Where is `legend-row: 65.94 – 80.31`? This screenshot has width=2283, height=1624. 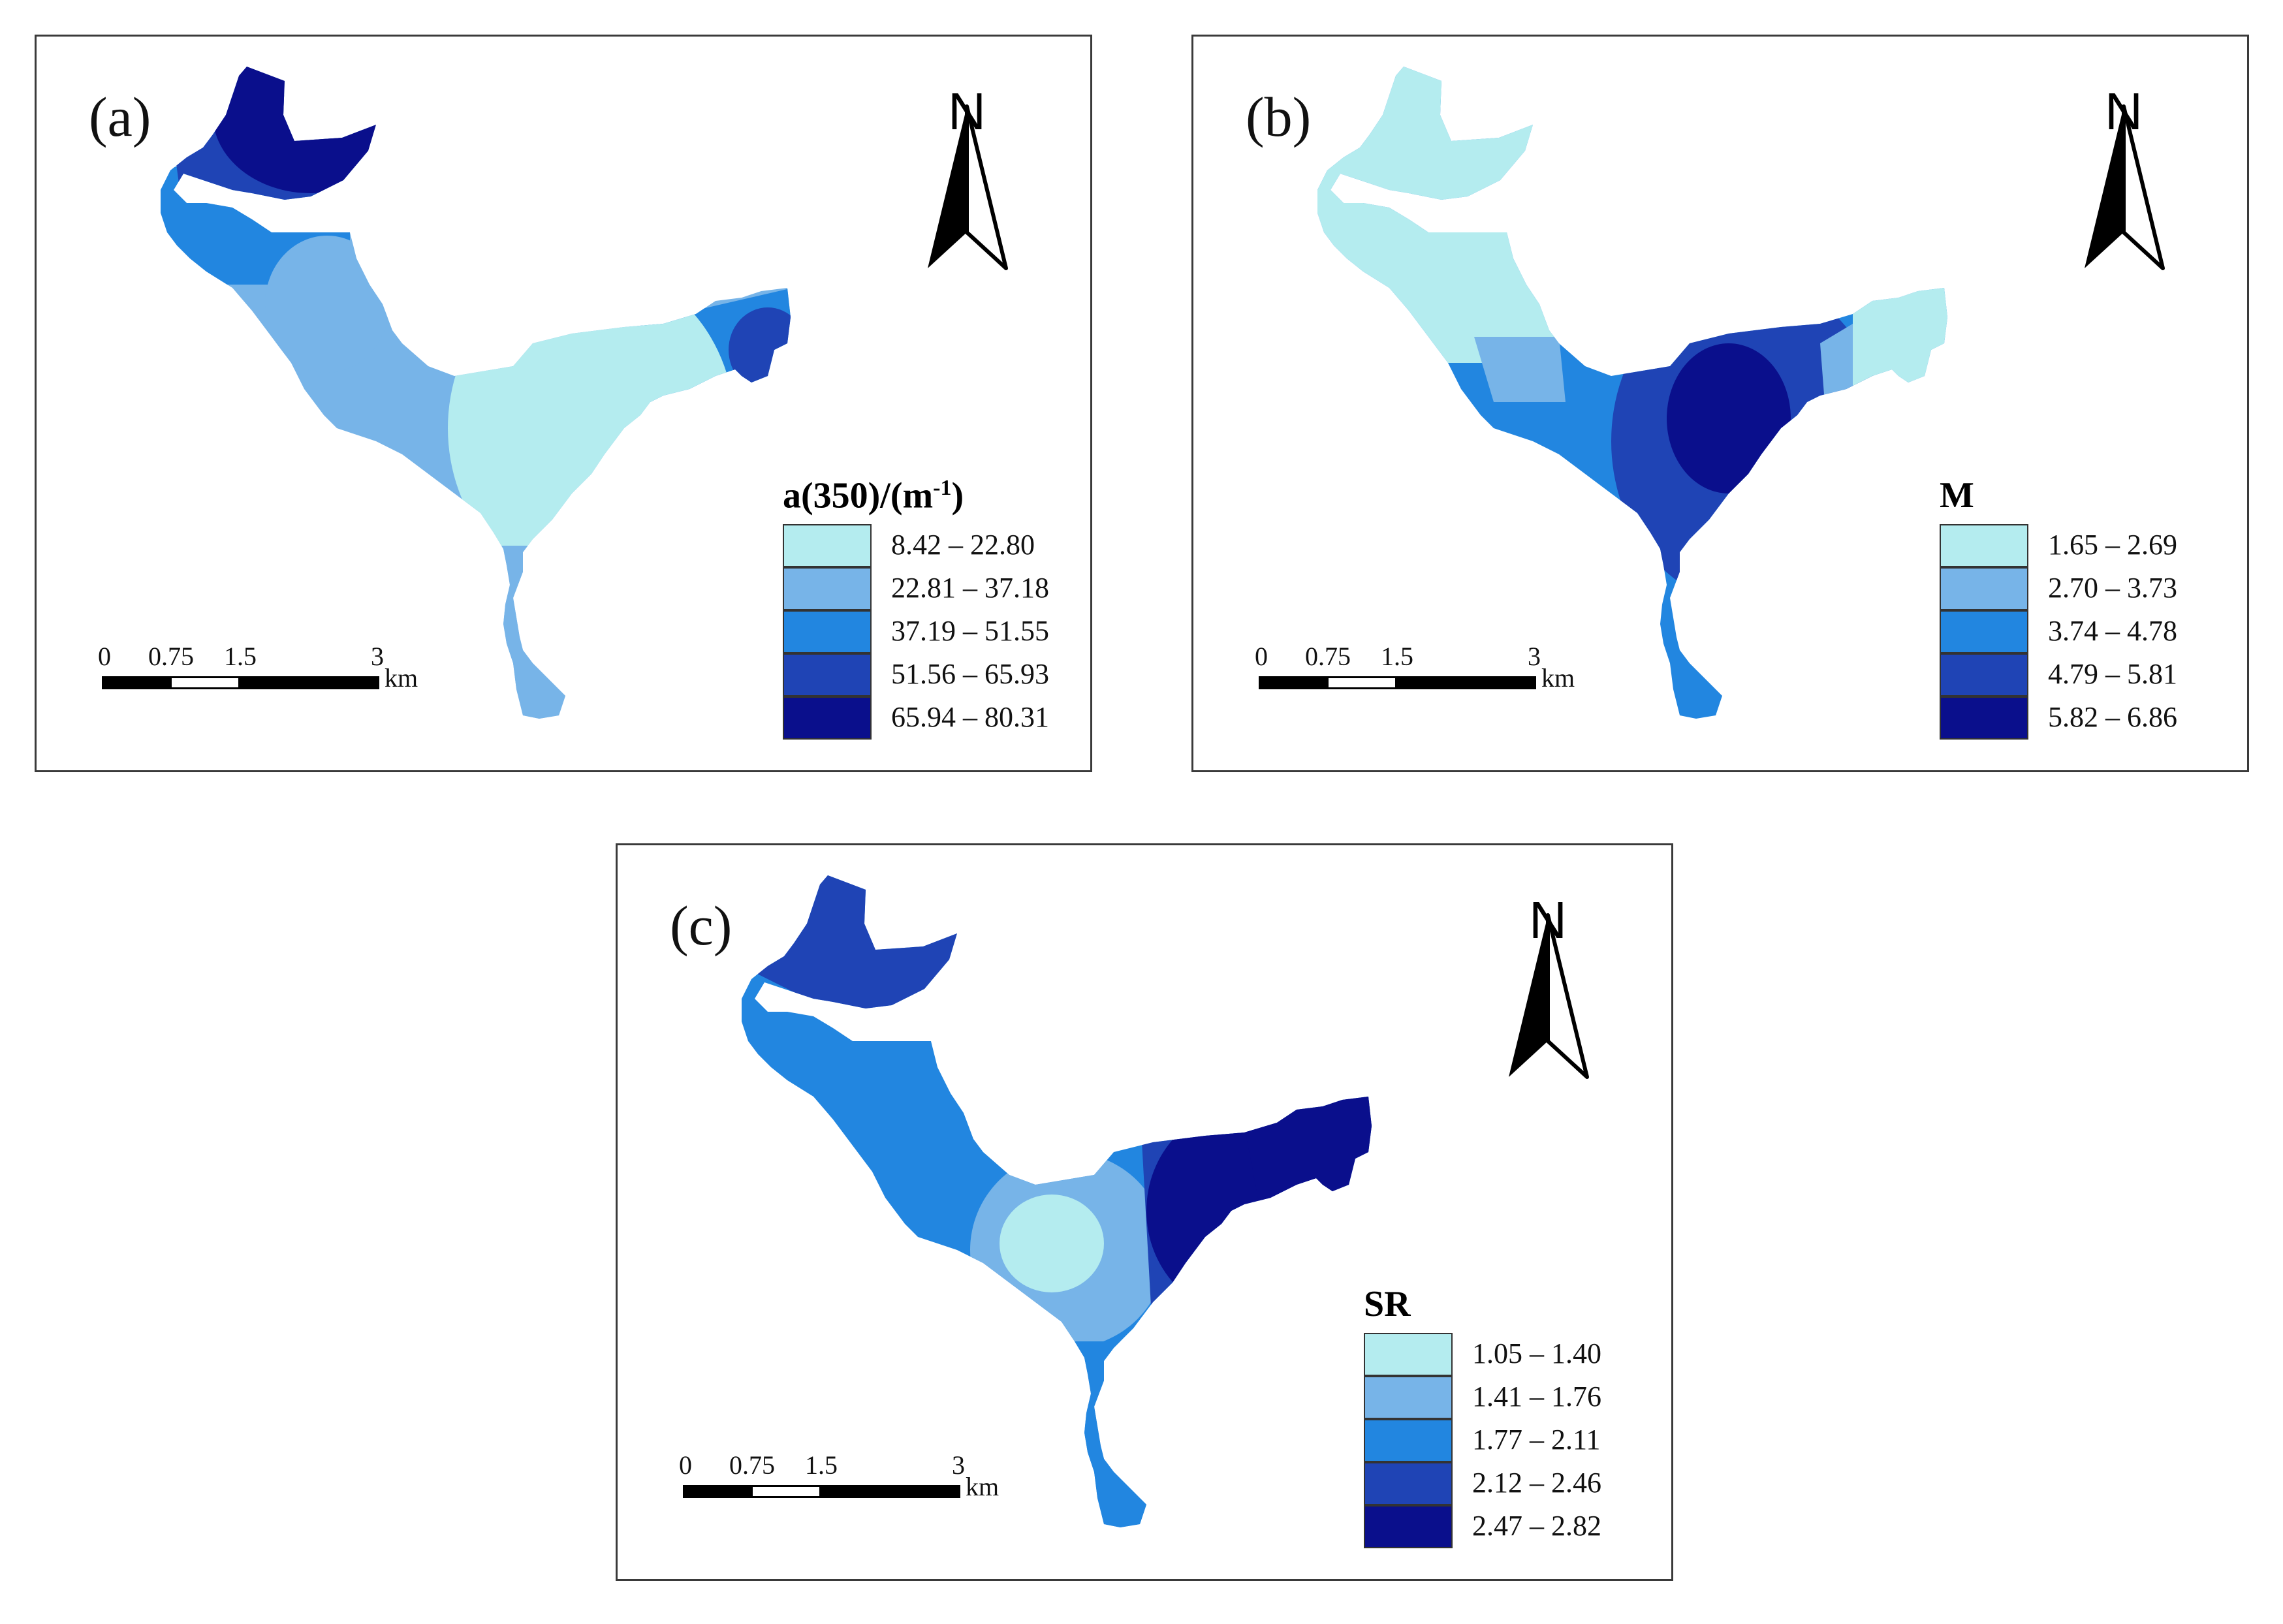 legend-row: 65.94 – 80.31 is located at coordinates (916, 718).